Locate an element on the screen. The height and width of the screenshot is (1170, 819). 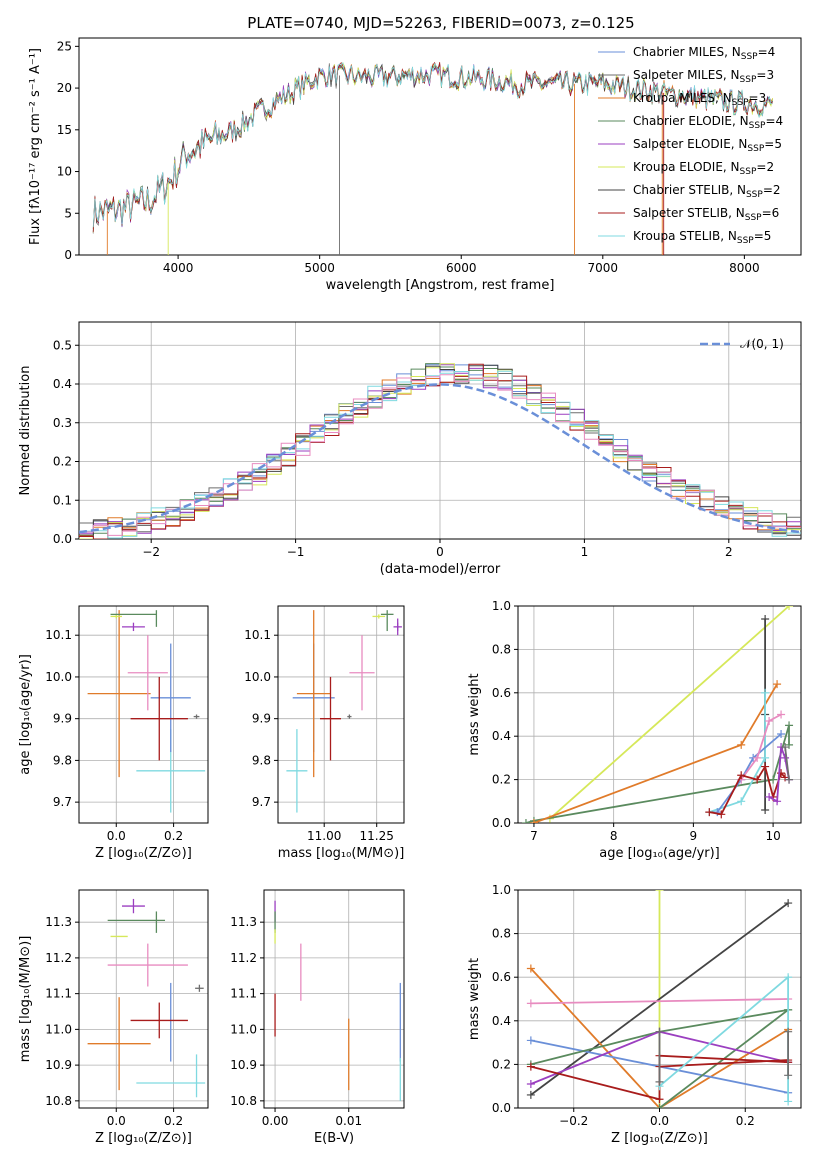
spectrum-lines is located at coordinates (433, 158).